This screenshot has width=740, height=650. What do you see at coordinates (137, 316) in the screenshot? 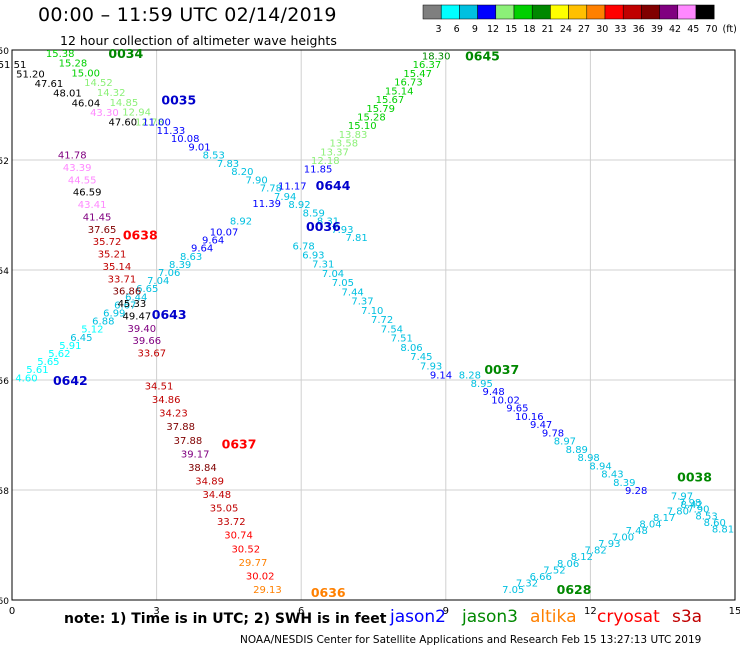
I see `wave-height-11-13: 49.47` at bounding box center [137, 316].